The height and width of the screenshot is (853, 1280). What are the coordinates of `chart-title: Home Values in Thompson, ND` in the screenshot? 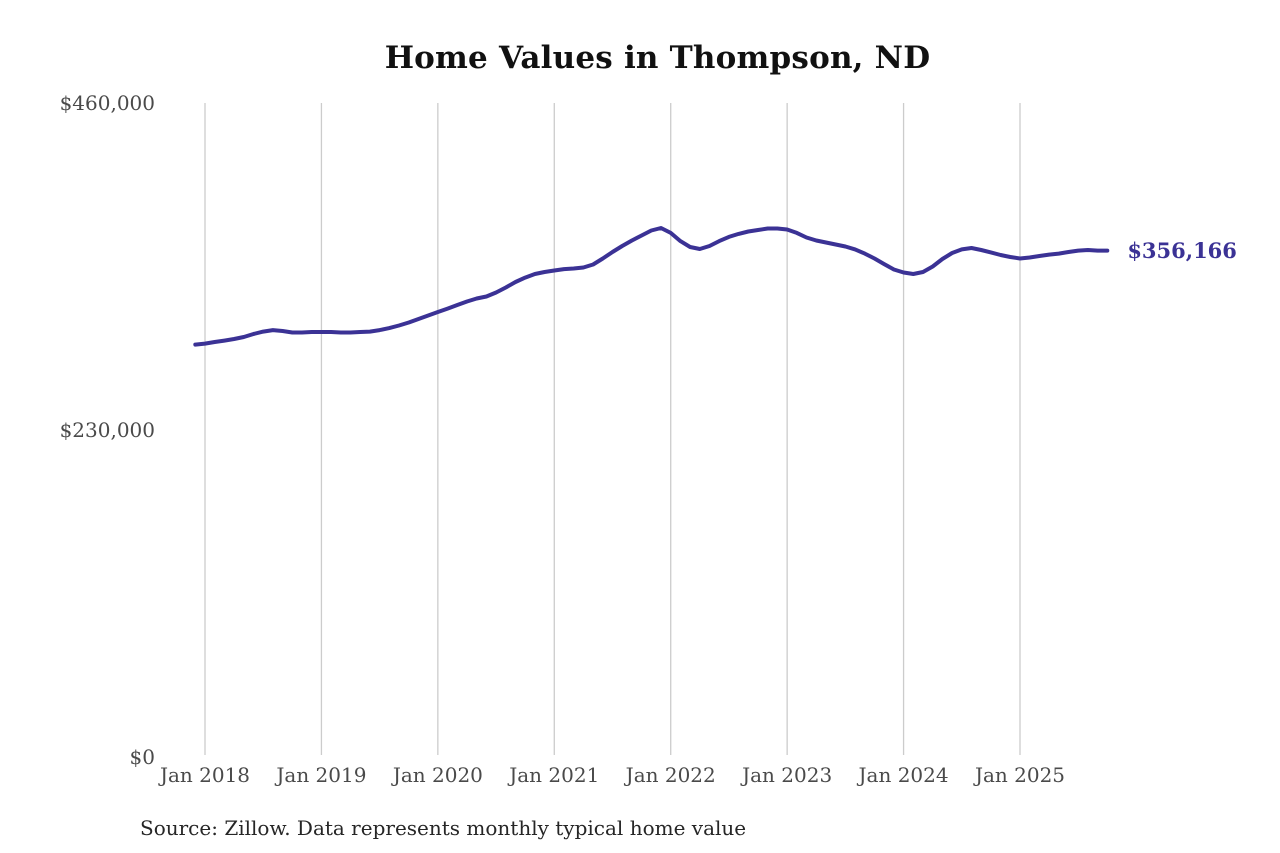 It's located at (657, 58).